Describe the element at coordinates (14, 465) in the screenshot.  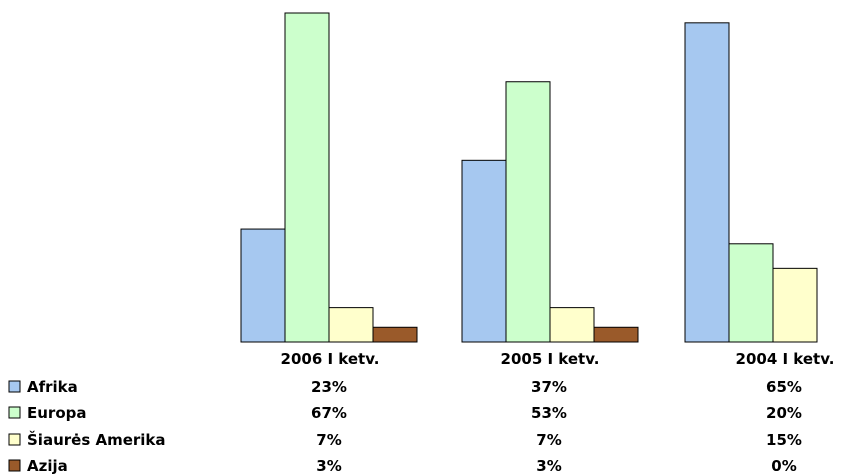
I see `legend-swatch-azija` at that location.